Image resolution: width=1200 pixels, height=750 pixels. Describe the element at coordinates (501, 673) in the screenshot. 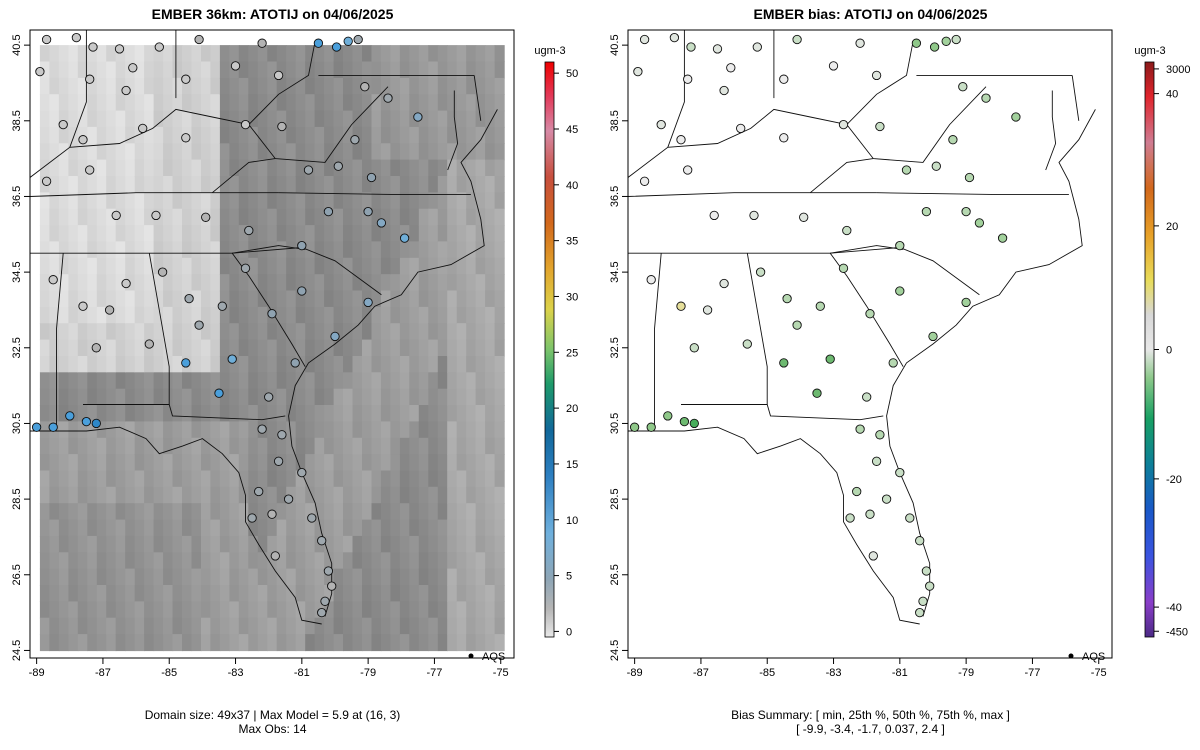

I see `x-tick-label: -75` at that location.